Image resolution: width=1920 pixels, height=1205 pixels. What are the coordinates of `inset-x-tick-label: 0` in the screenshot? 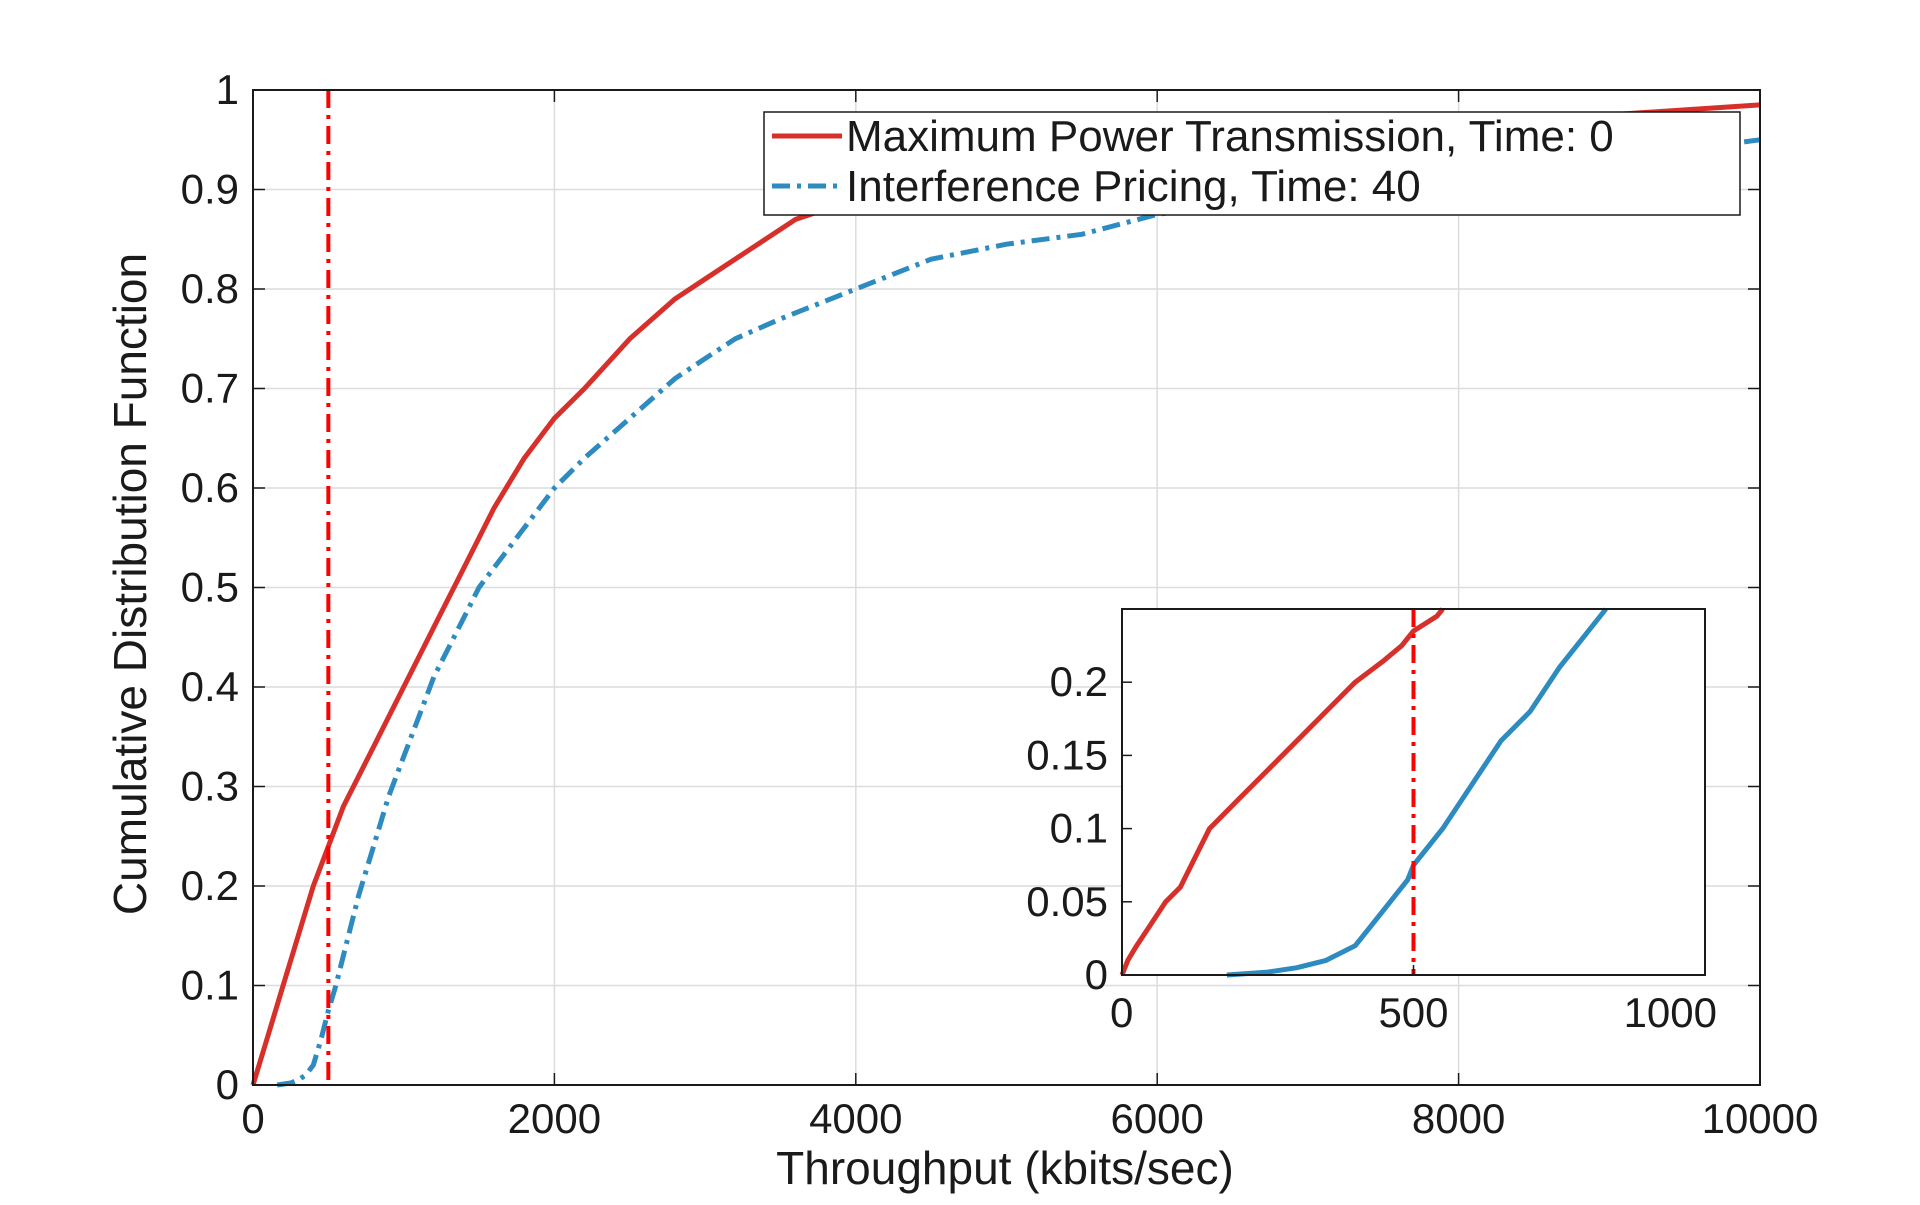 It's located at (1121, 1012).